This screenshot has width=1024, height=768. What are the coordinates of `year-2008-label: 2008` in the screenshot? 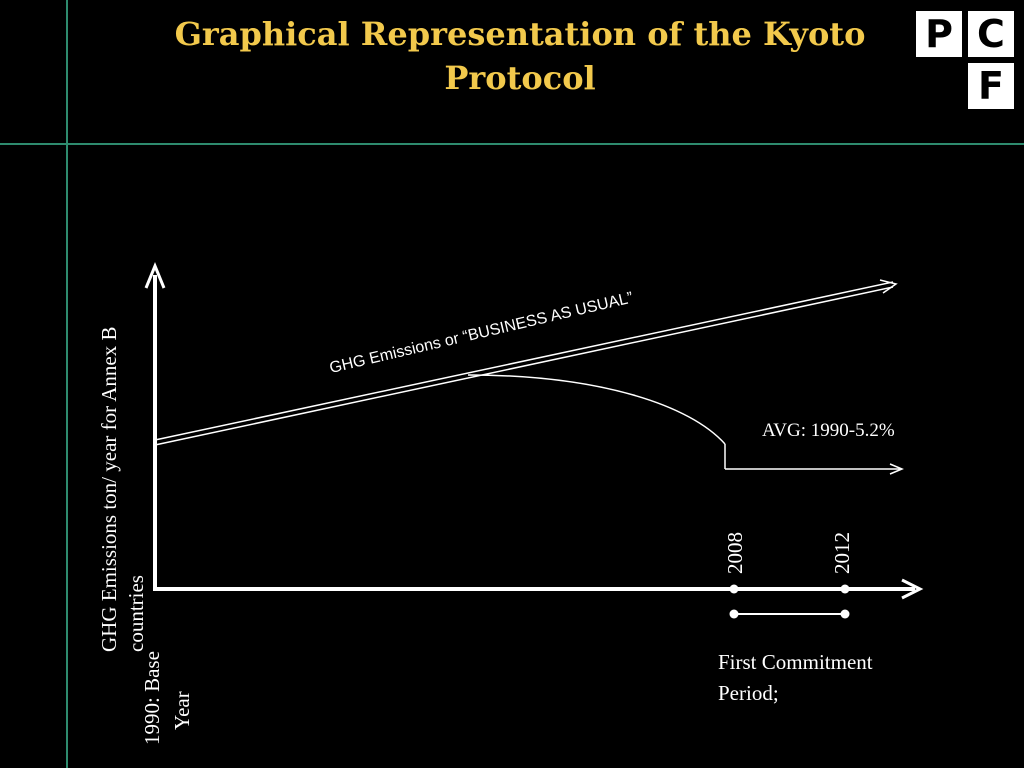 It's located at (735, 553).